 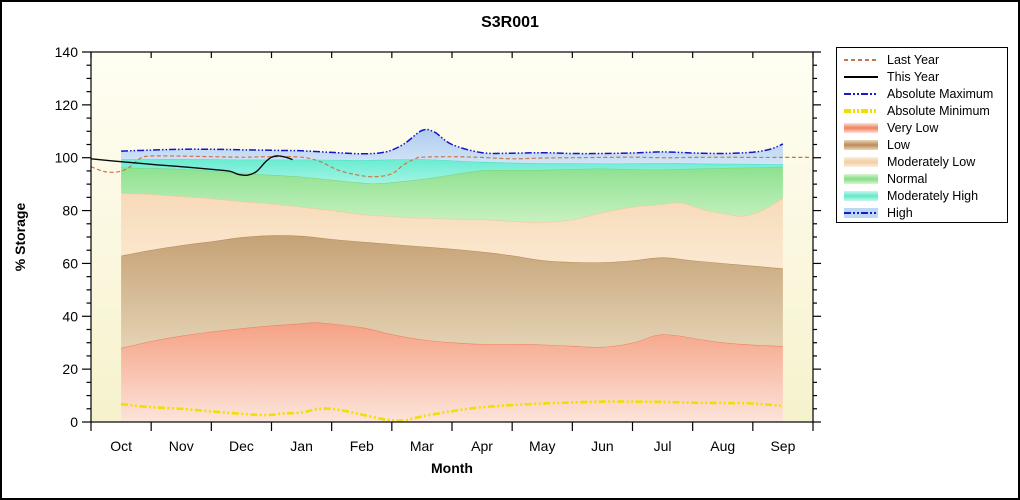 I want to click on line-this-year, so click(x=191, y=166).